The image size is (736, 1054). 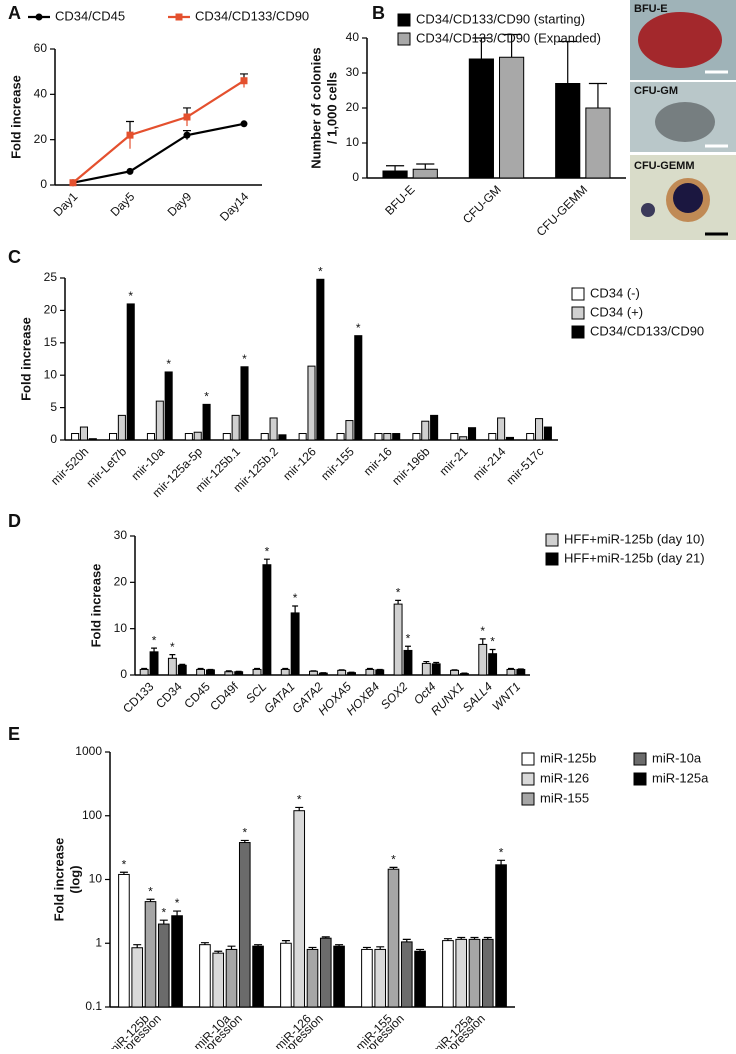 I want to click on x-tick-label: SALL4, so click(x=478, y=697).